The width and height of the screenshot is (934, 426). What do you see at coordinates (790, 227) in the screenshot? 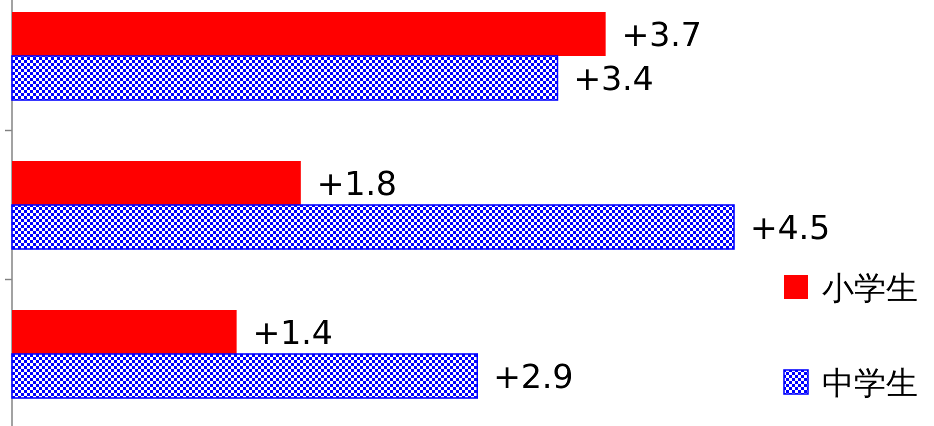
I see `data-label: +4.5` at bounding box center [790, 227].